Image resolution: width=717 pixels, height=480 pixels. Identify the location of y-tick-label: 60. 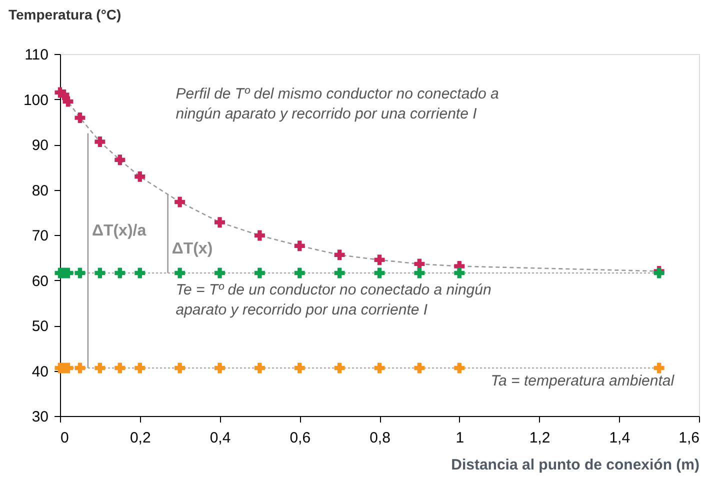
(40, 281).